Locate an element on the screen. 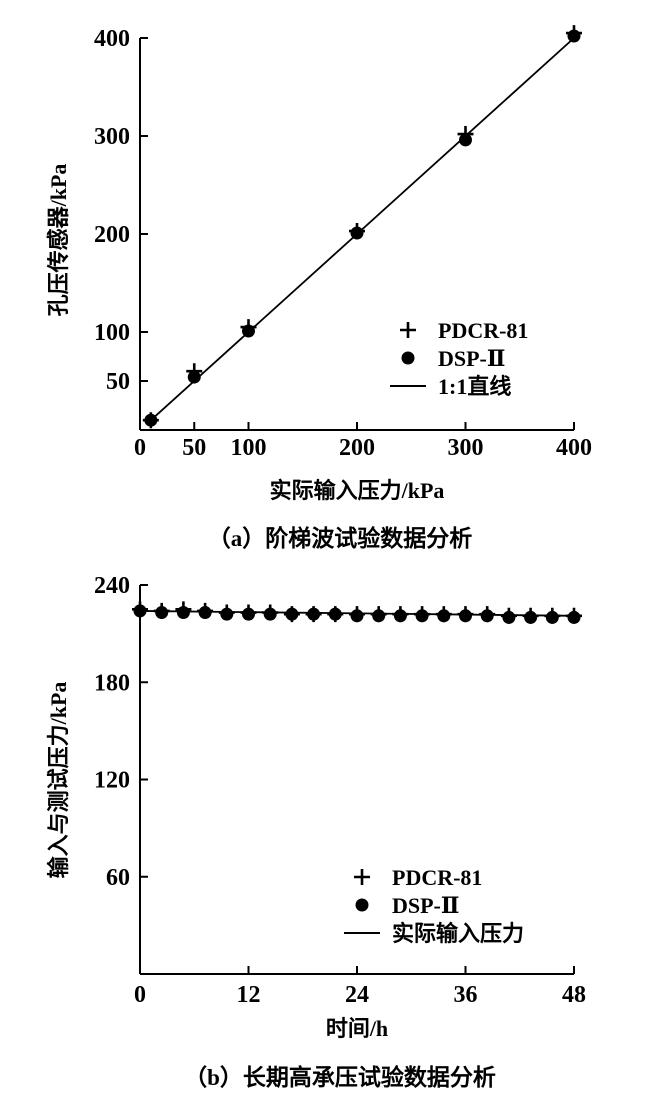 The width and height of the screenshot is (659, 1098). chart-a-caption: （a）阶梯波试验数据分析 is located at coordinates (340, 538).